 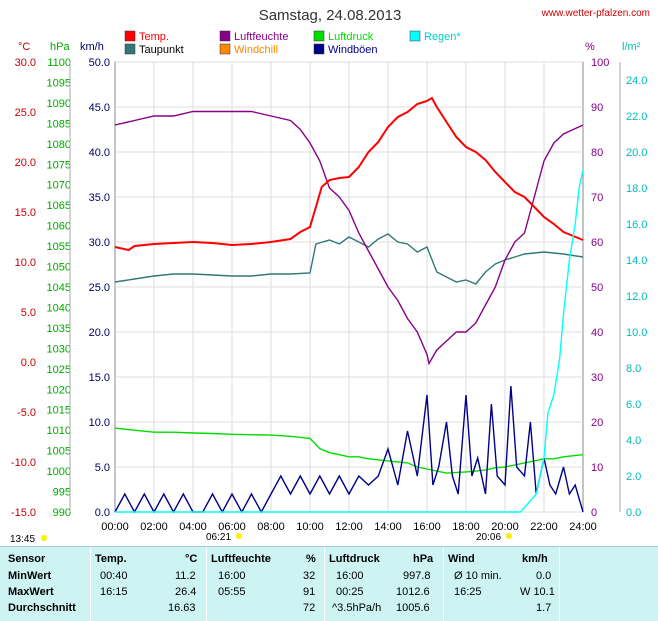 What do you see at coordinates (99, 153) in the screenshot?
I see `wind-axis-tick: 40.0` at bounding box center [99, 153].